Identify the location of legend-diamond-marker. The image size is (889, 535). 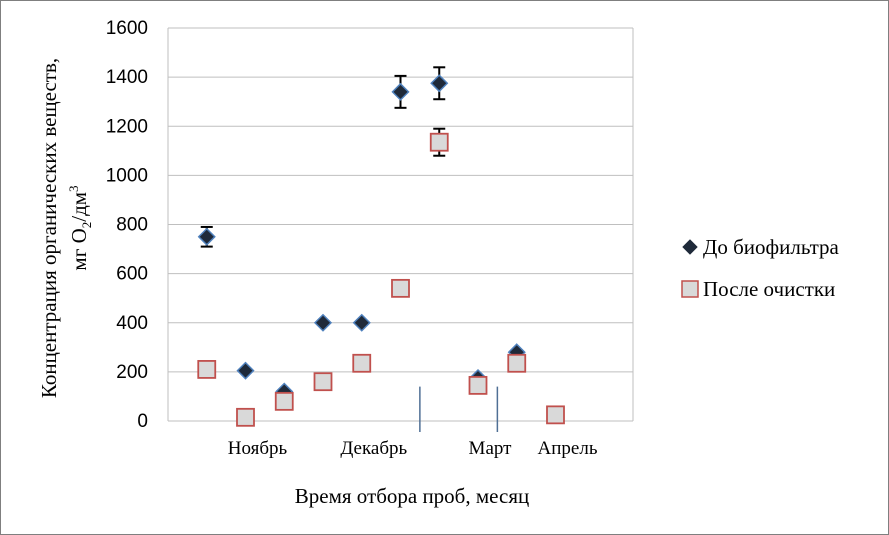
(690, 247).